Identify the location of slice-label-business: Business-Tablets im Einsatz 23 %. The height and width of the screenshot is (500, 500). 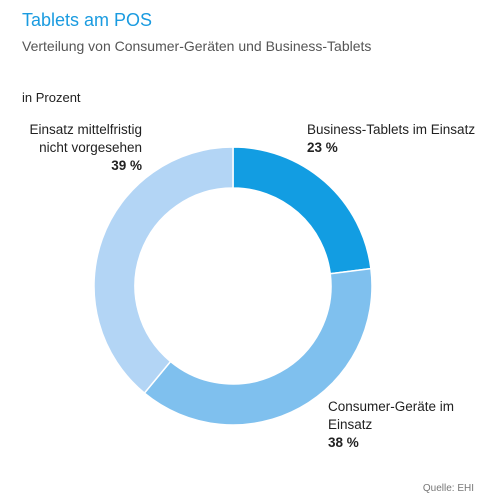
(391, 139).